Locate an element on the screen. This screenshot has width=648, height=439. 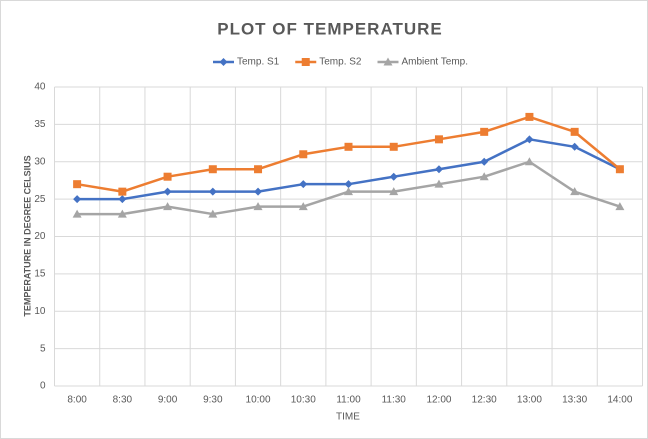
x-tick-label: 10:30 is located at coordinates (303, 400).